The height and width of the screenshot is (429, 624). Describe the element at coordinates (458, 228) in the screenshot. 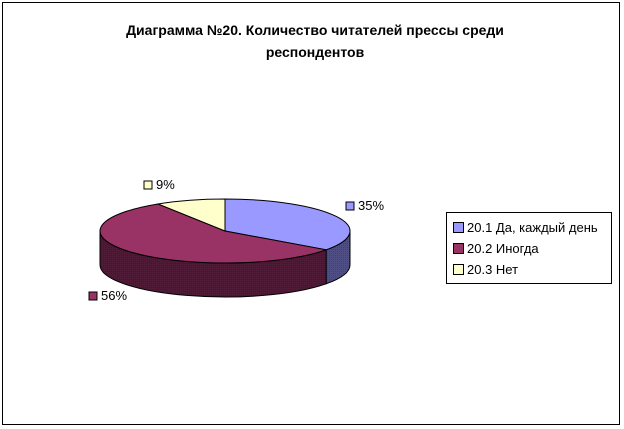

I see `legend-swatch-yes-daily` at that location.